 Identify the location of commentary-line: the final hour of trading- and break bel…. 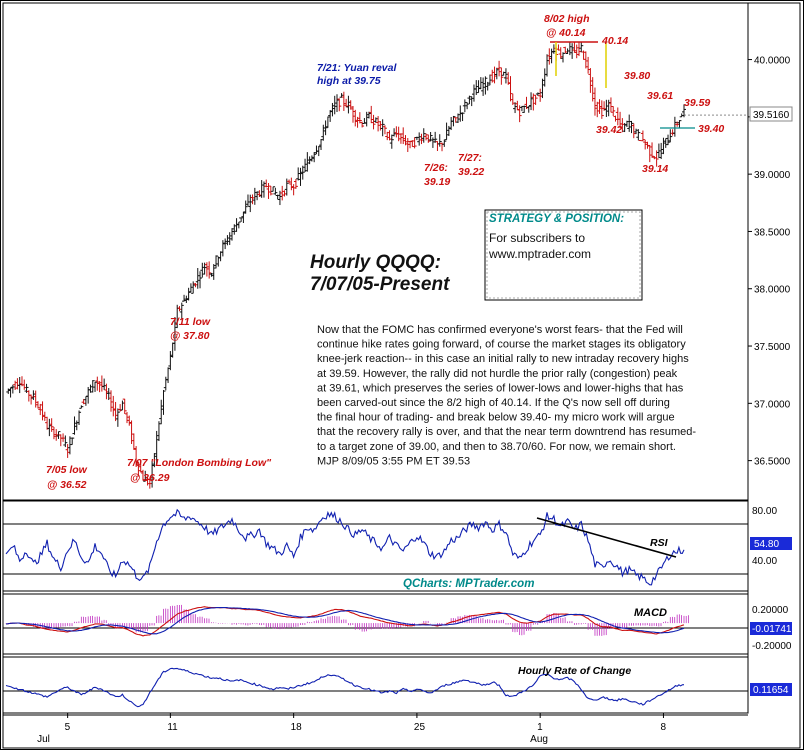
(496, 418).